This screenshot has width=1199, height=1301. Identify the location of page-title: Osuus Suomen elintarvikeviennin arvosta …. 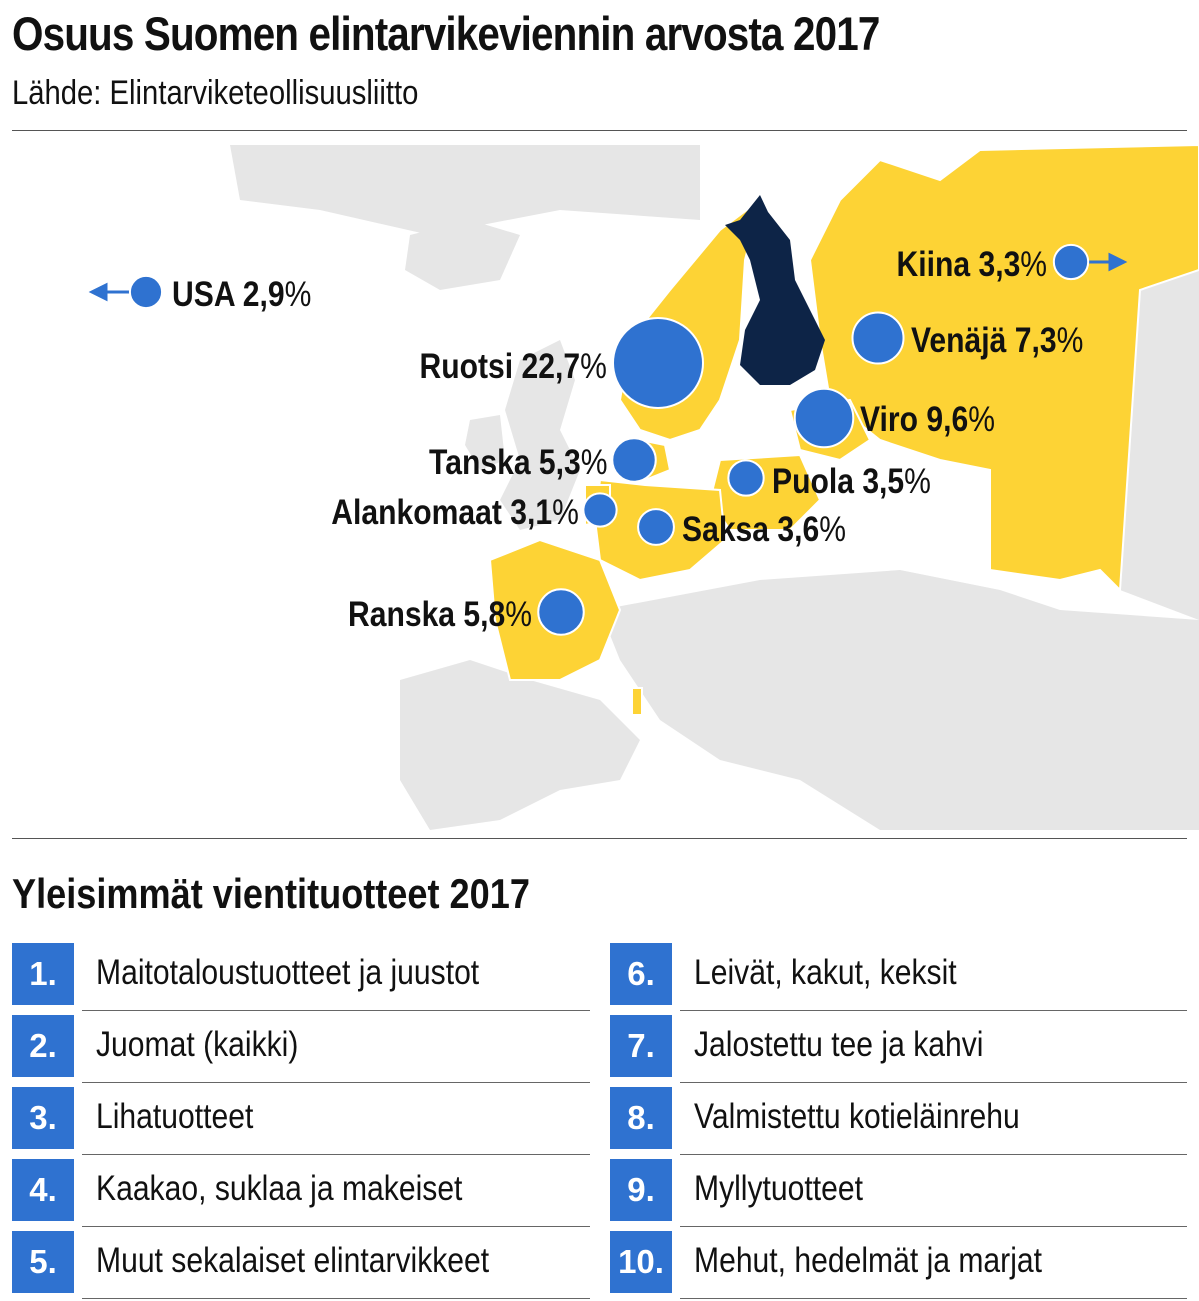
(446, 33).